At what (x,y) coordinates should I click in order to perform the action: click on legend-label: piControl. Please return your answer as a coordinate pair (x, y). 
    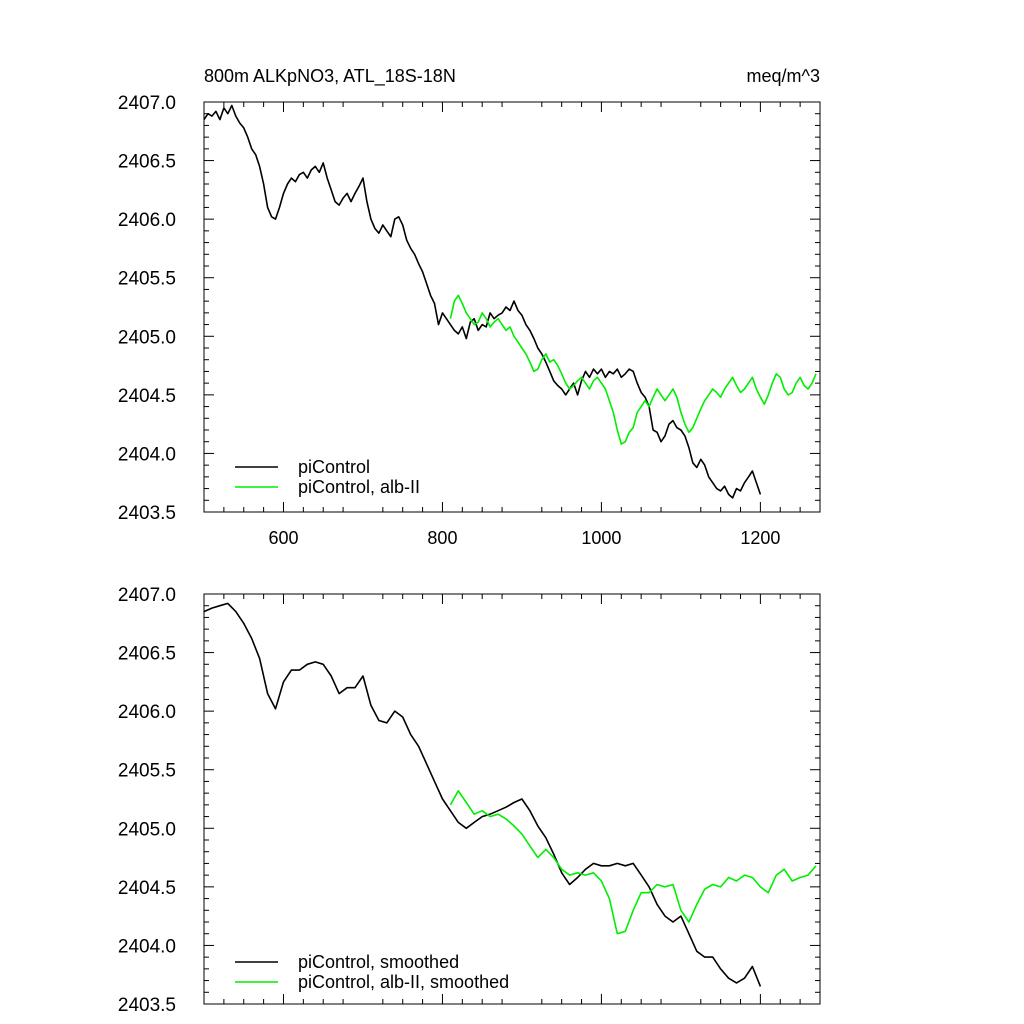
    Looking at the image, I should click on (334, 467).